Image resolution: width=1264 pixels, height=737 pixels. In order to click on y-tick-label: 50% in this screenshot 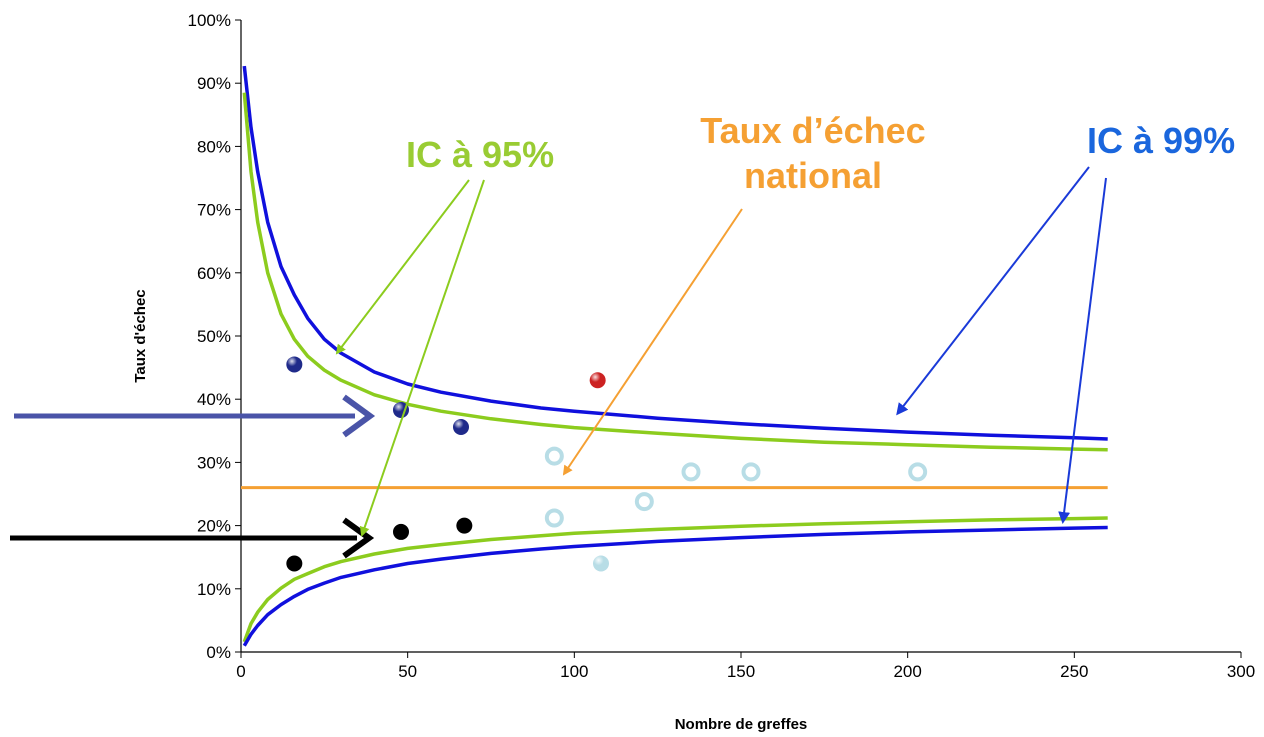, I will do `click(214, 336)`.